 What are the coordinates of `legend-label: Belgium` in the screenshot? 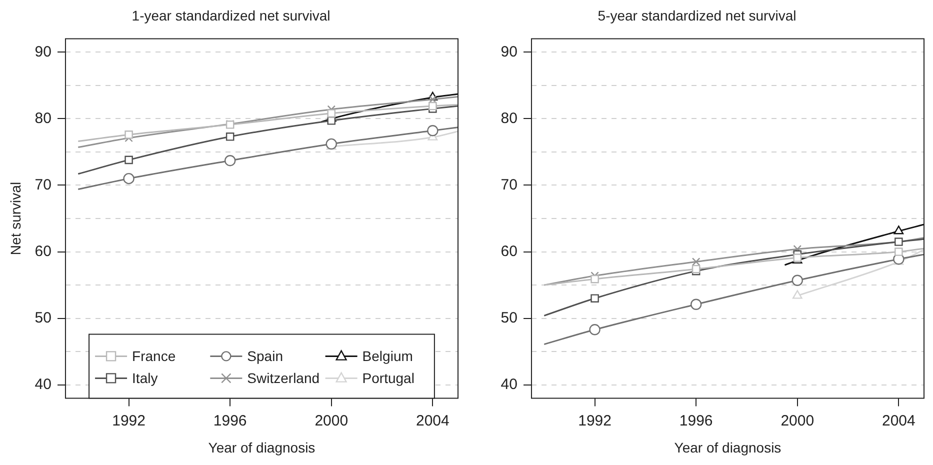 It's located at (387, 356).